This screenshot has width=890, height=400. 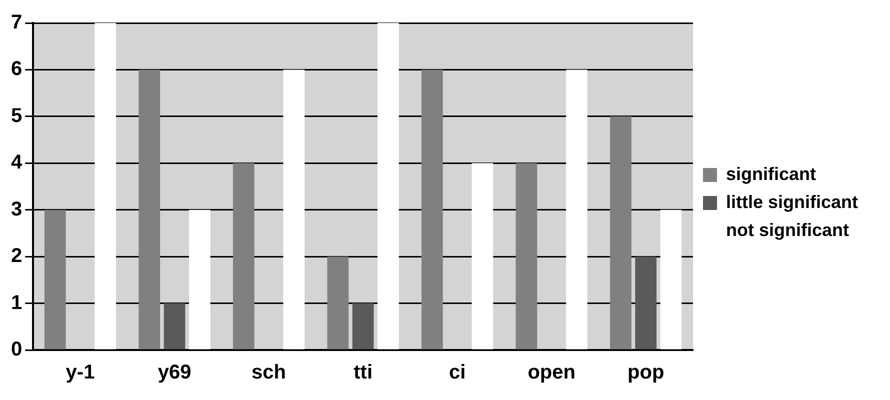 I want to click on x-tick-label: sch, so click(x=269, y=373).